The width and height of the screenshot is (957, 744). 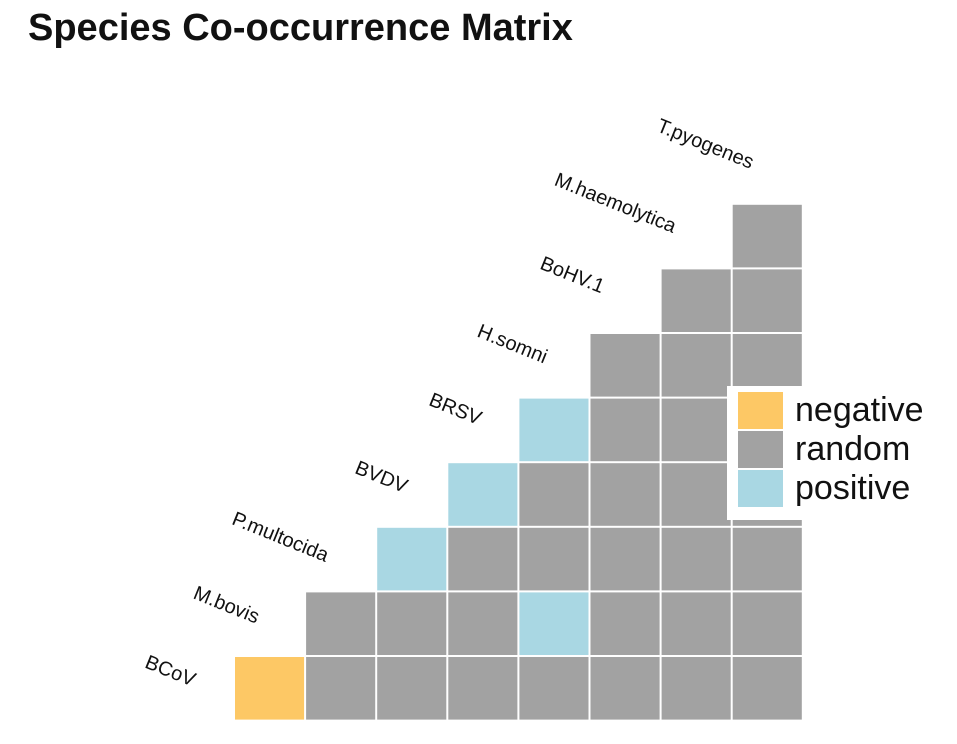 I want to click on species-label: M.haemolytica, so click(x=615, y=203).